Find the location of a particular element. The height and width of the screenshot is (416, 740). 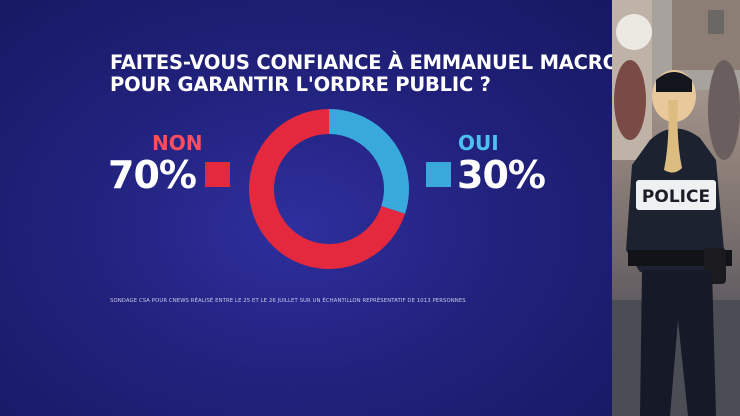

police-badge-text: POLICE is located at coordinates (676, 197).